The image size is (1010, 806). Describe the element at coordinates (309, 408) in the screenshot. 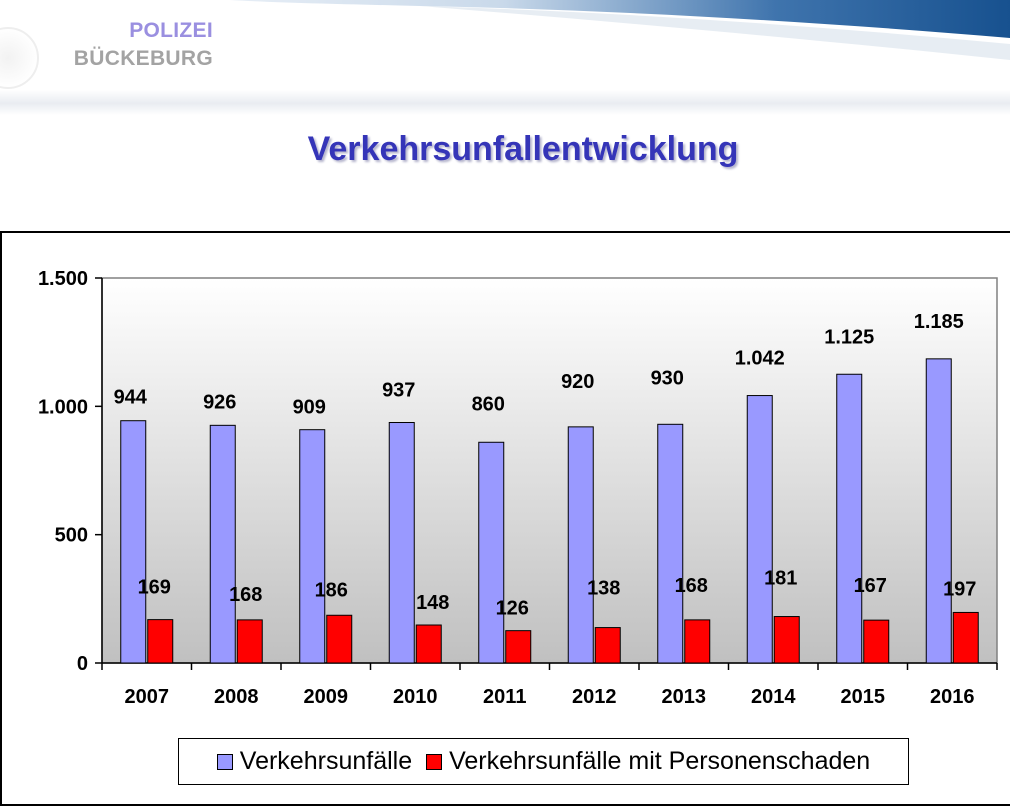

I see `data-label-verkehrsunfaelle: 909` at that location.